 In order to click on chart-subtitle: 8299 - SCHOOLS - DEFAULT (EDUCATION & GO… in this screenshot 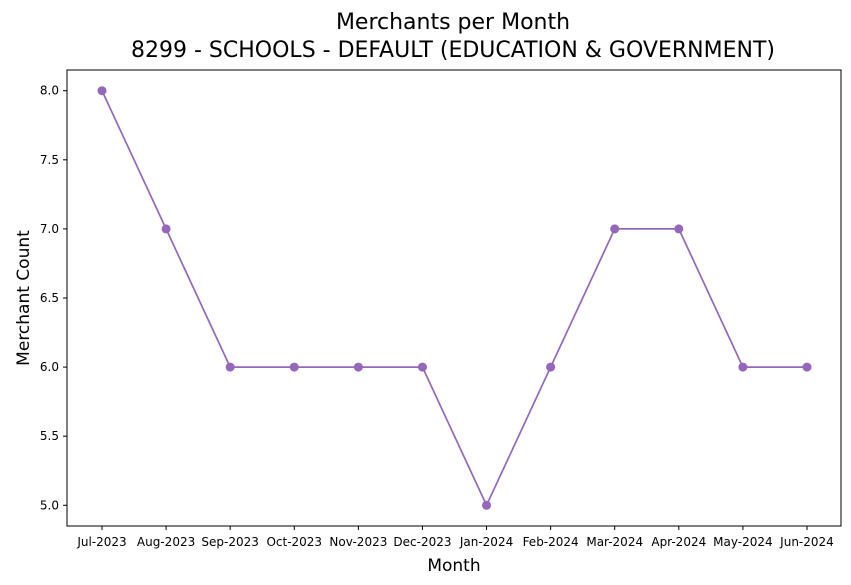, I will do `click(453, 50)`.